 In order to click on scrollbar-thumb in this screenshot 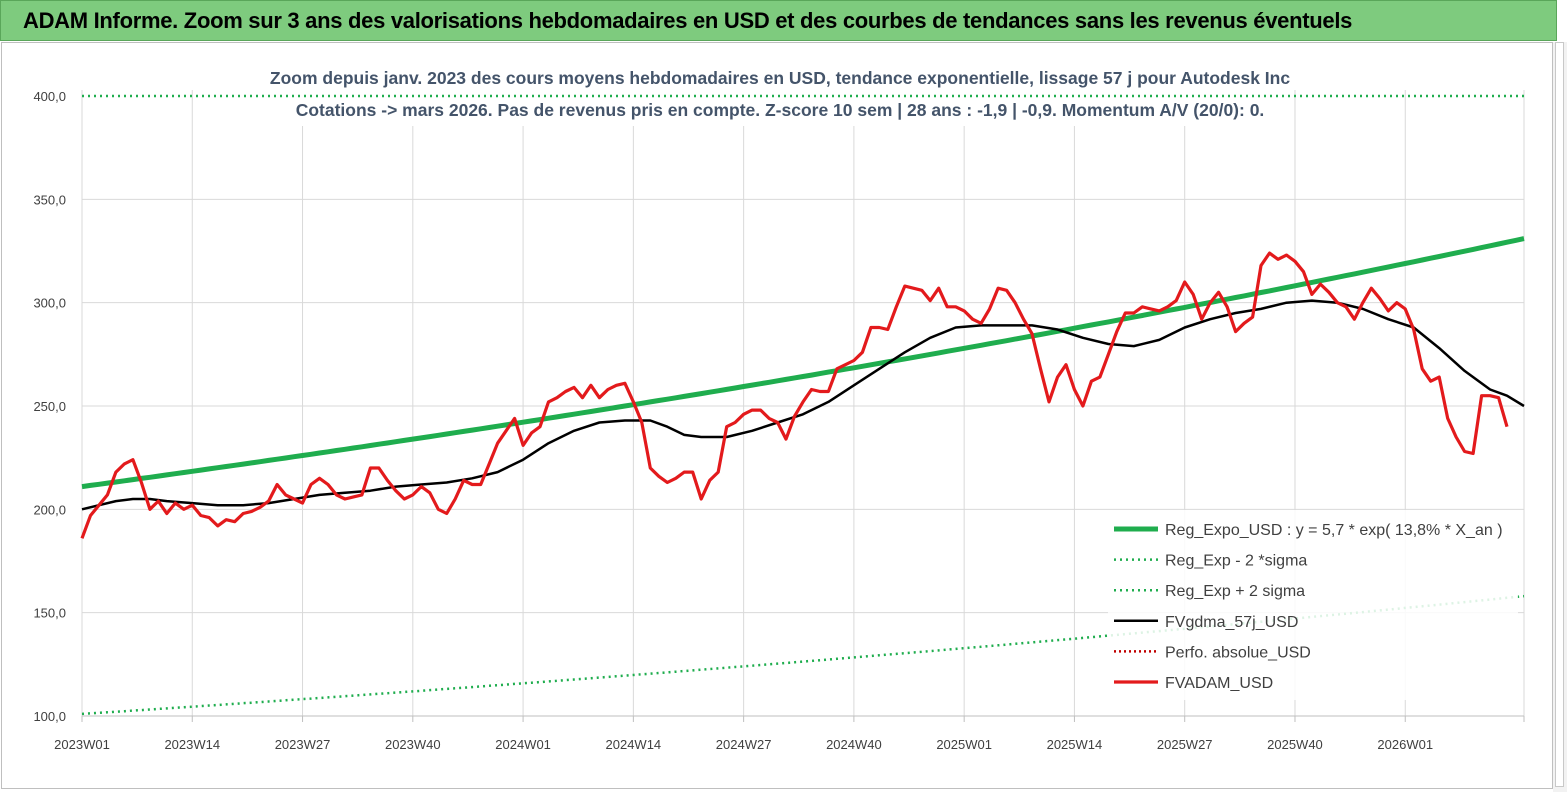, I will do `click(1559, 414)`.